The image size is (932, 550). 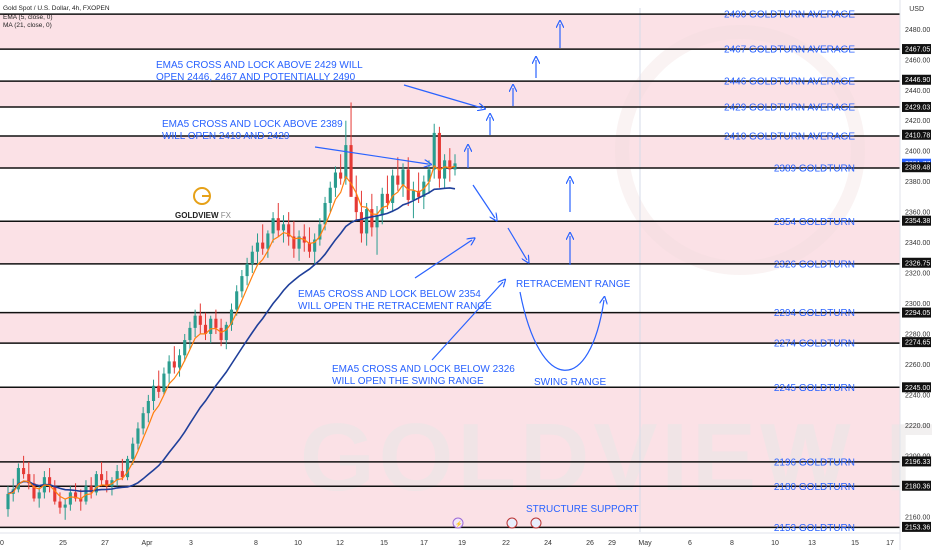 What do you see at coordinates (56, 8) in the screenshot?
I see `symbol-title: Gold Spot / U.S. Dollar, 4h, FXOPEN` at bounding box center [56, 8].